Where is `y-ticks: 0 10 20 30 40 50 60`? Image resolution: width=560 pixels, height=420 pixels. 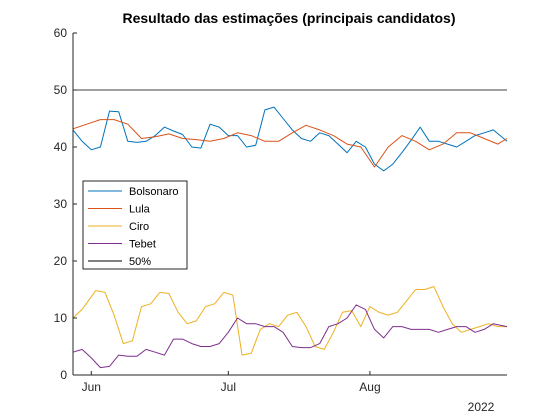 y-ticks: 0 10 20 30 40 50 60 is located at coordinates (65, 204).